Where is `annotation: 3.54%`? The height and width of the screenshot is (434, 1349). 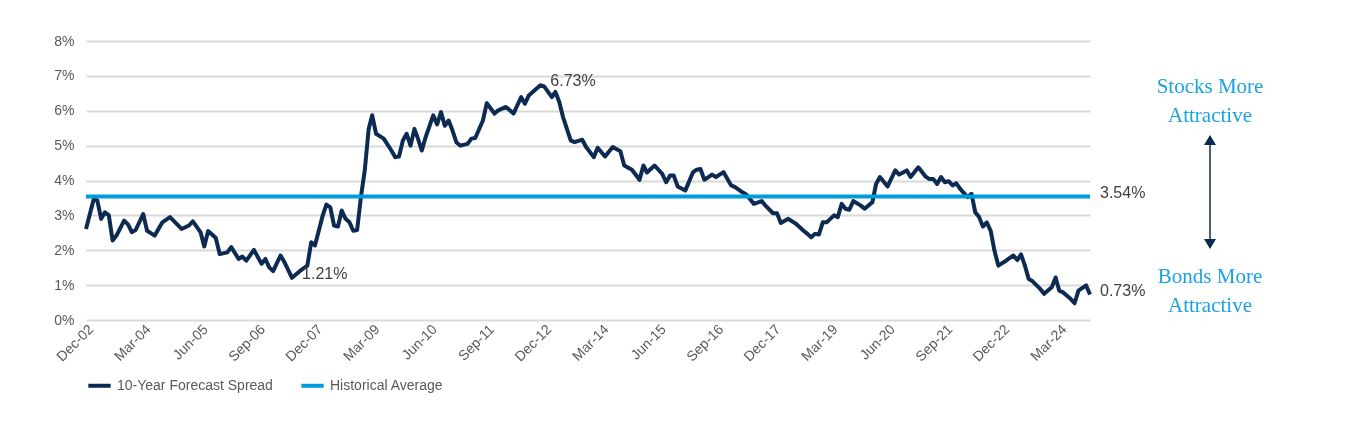
annotation: 3.54% is located at coordinates (1123, 192).